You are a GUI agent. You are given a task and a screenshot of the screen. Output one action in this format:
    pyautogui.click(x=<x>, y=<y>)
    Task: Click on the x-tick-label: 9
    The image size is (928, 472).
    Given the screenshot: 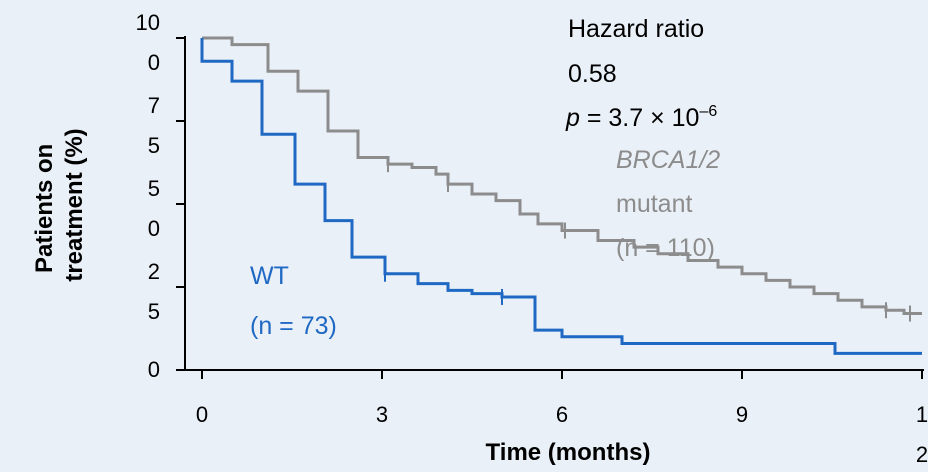 What is the action you would take?
    pyautogui.click(x=742, y=414)
    